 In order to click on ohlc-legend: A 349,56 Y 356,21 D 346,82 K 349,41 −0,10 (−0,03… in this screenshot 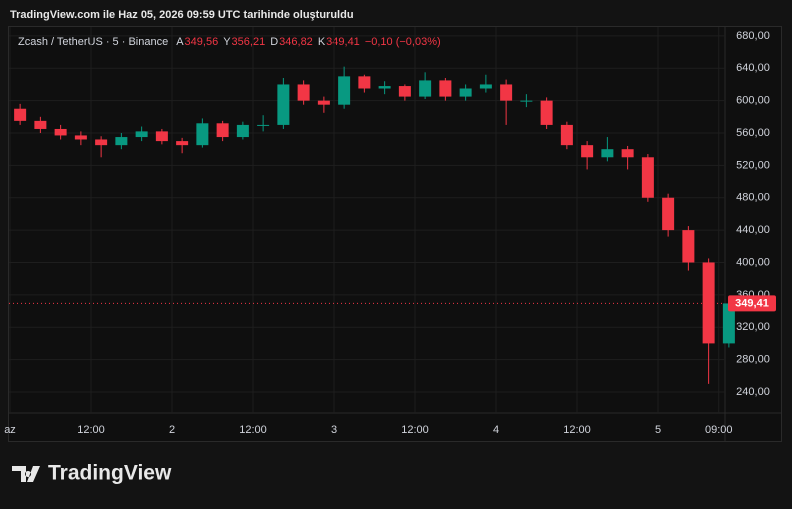, I will do `click(308, 42)`.